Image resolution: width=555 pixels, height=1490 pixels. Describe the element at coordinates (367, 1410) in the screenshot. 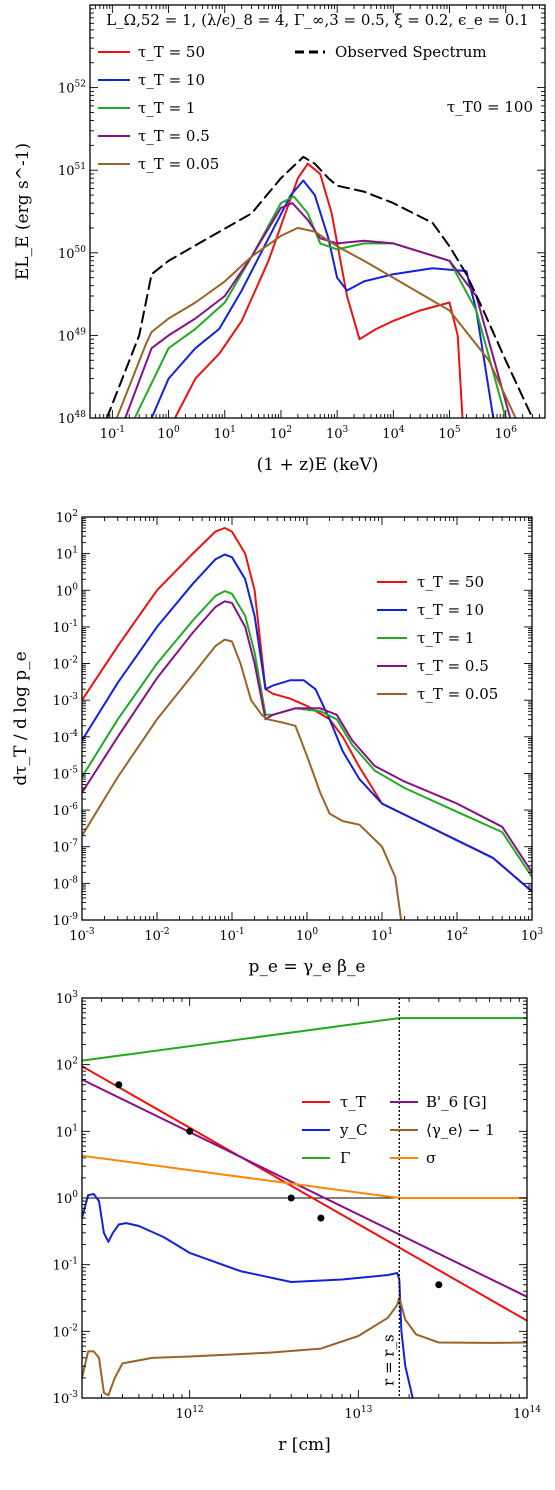

I see `x-tick-label-exp: 13` at that location.